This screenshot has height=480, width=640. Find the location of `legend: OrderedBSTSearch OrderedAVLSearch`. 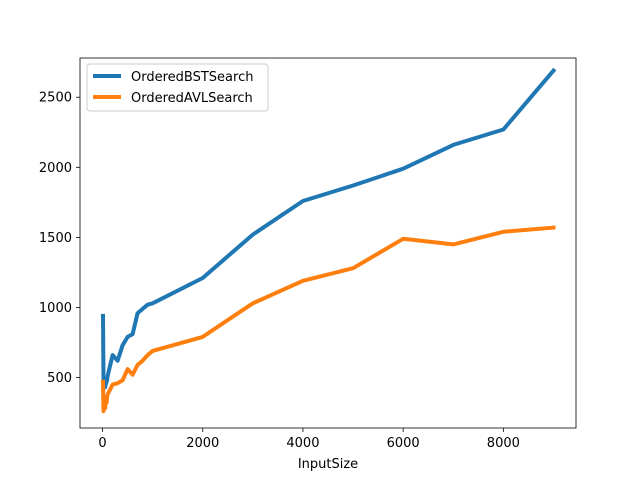

legend: OrderedBSTSearch OrderedAVLSearch is located at coordinates (177, 87).